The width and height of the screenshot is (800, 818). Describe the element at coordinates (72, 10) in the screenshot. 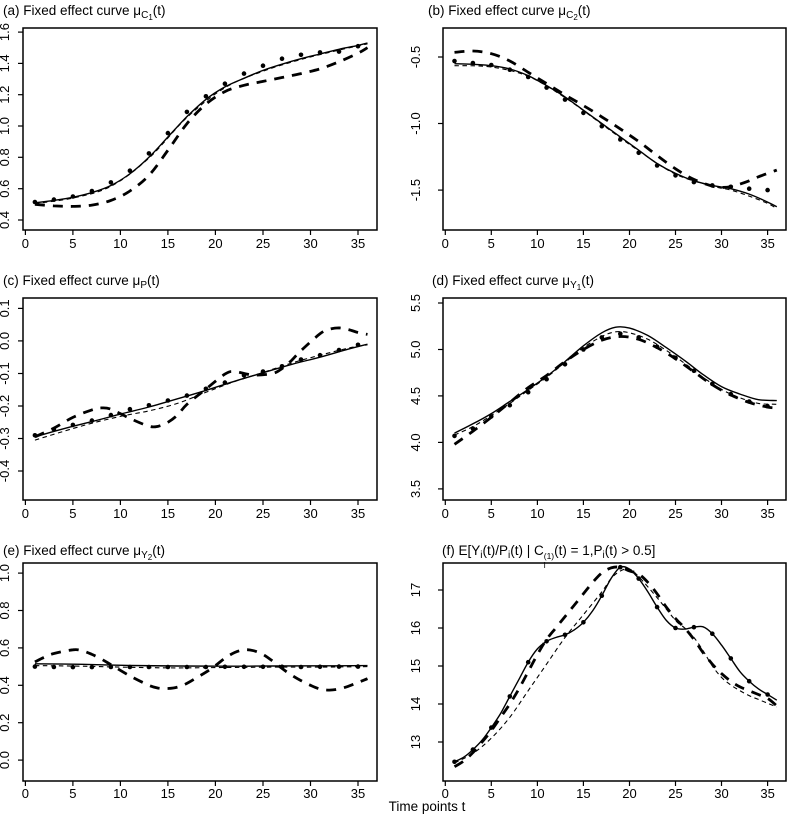

I see `panel-a-title-seg-0: (a) Fixed effect curve μ` at that location.